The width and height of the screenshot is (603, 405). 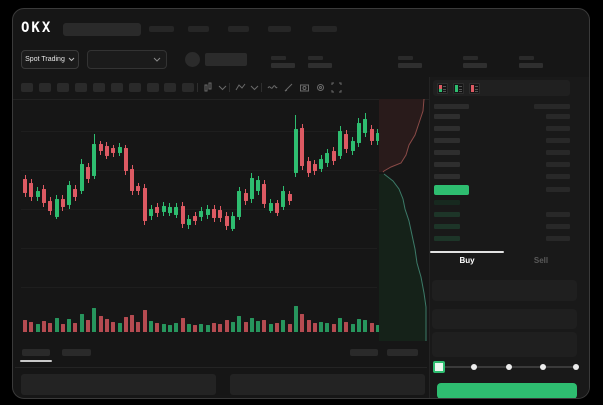 I want to click on total-field, so click(x=504, y=344).